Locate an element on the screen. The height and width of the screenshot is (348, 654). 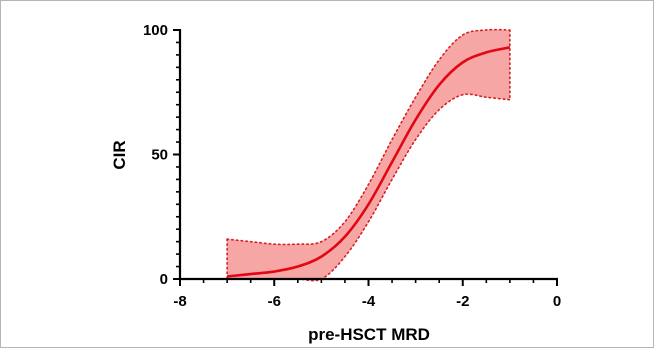
y-tick-label-0: 0 is located at coordinates (164, 279).